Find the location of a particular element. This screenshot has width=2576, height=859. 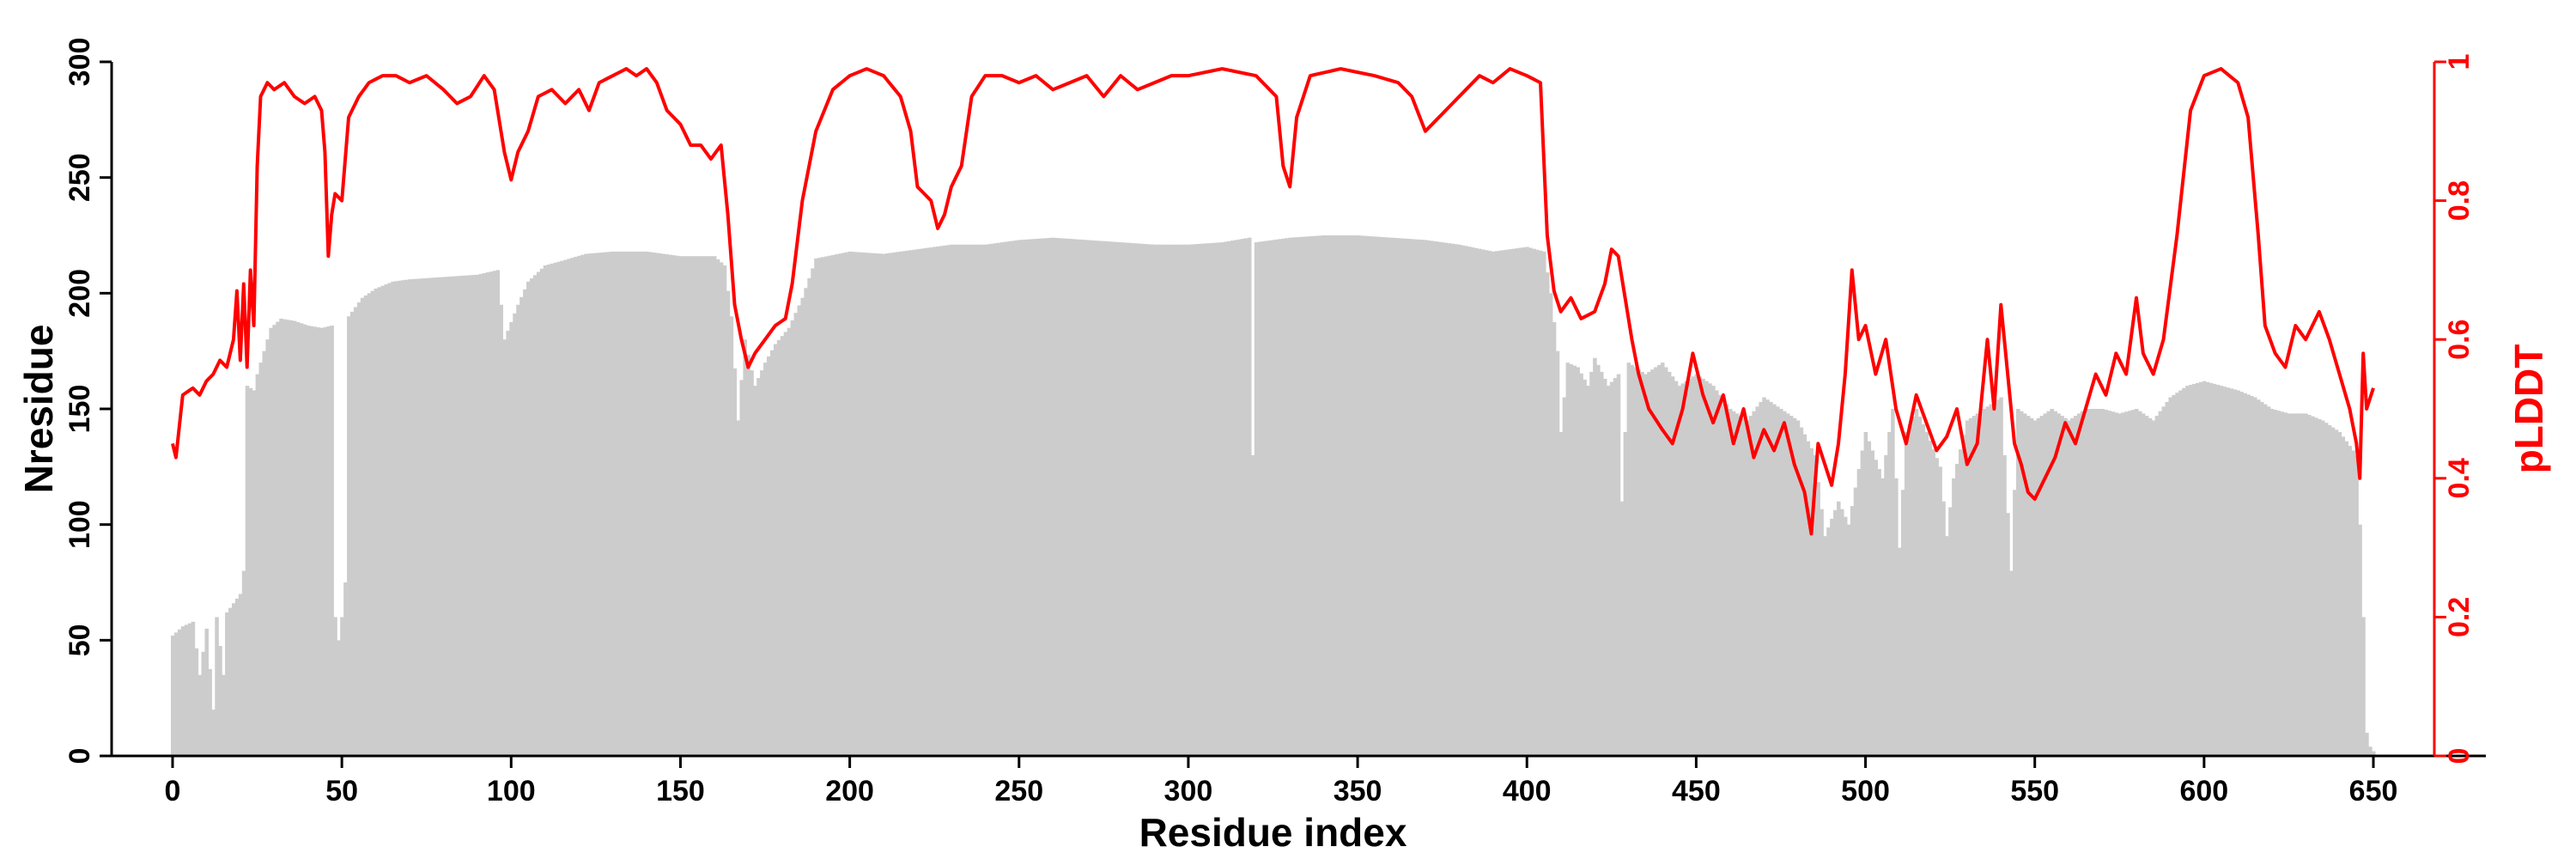

x-tick-label: 100 is located at coordinates (512, 791).